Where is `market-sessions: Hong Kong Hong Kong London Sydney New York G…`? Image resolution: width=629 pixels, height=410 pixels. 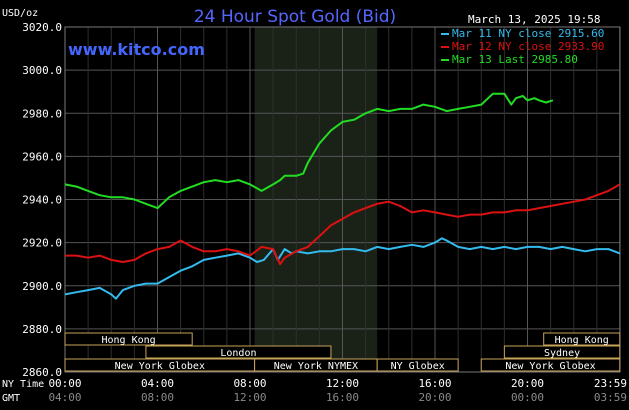 market-sessions: Hong Kong Hong Kong London Sydney New York G… is located at coordinates (342, 352).